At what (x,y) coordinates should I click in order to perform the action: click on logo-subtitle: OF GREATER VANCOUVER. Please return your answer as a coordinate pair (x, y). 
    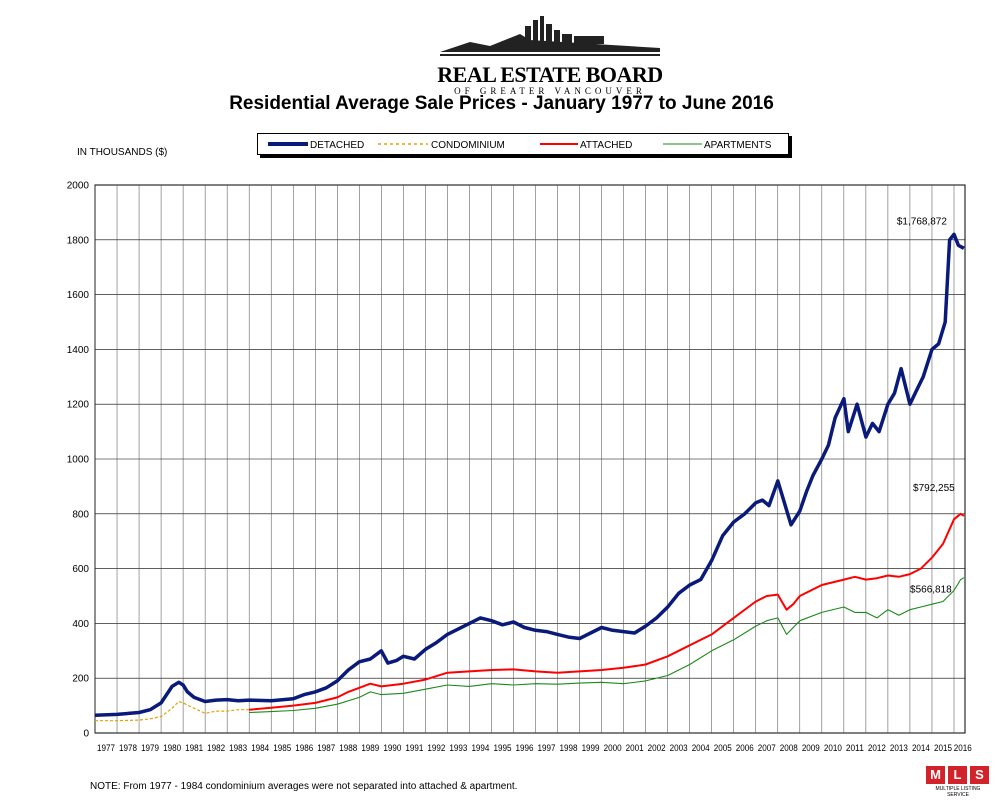
    Looking at the image, I should click on (550, 91).